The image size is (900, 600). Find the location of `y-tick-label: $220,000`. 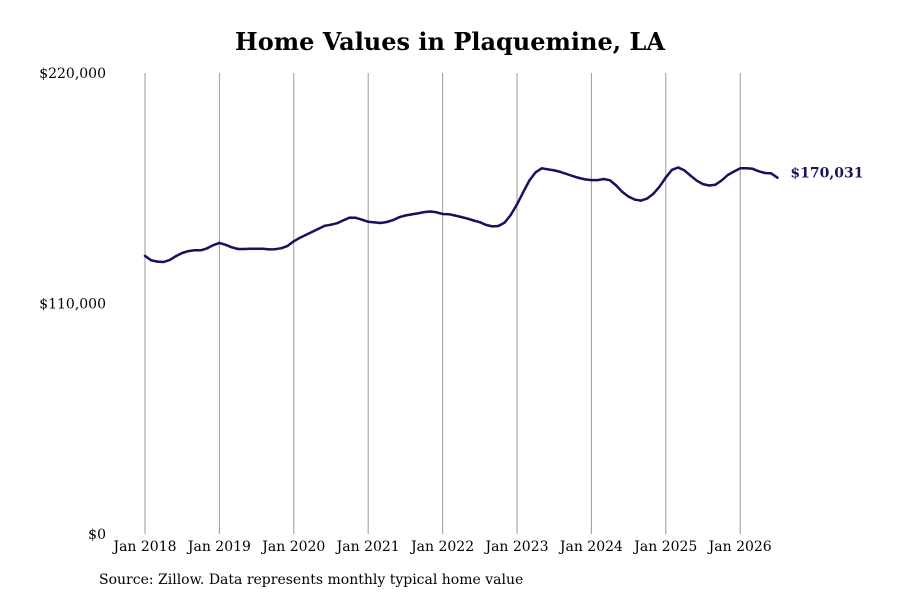

y-tick-label: $220,000 is located at coordinates (72, 74).